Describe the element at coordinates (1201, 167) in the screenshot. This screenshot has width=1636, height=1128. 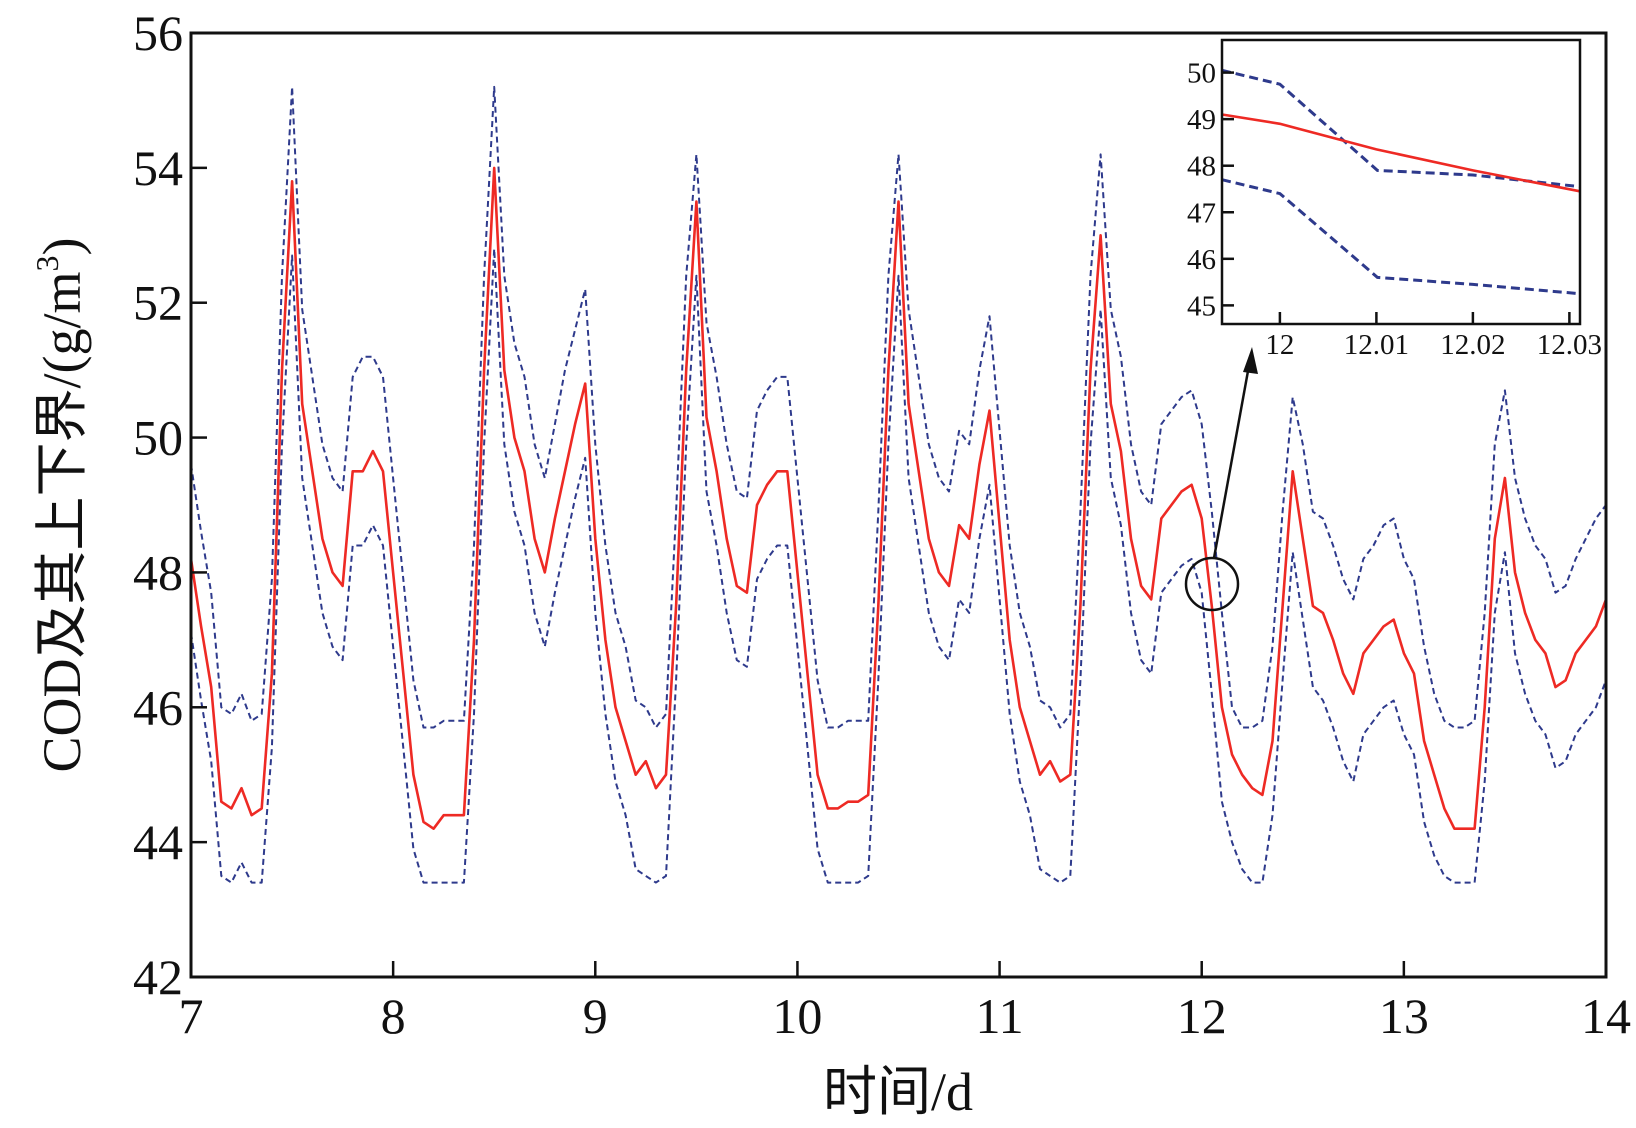
I see `inset-y-tick-label: 48` at that location.